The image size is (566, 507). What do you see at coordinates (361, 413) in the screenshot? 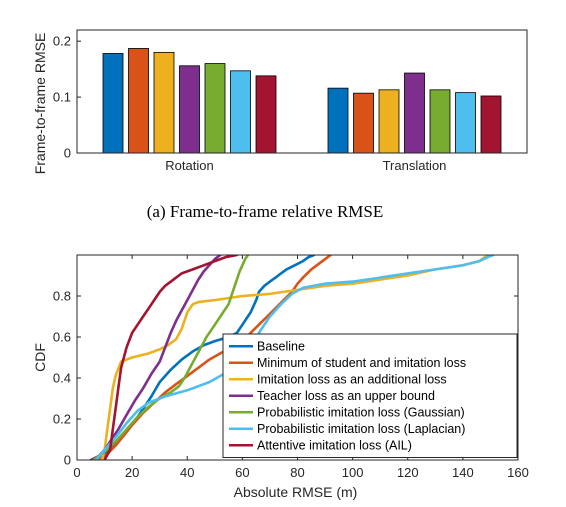
I see `legend-entry-4: Probabilistic imitation loss (Gaussian)` at bounding box center [361, 413].